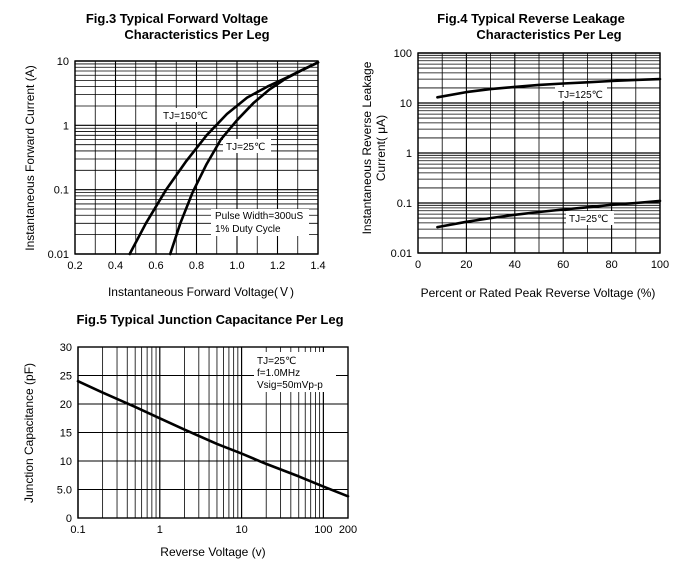 The width and height of the screenshot is (700, 578). Describe the element at coordinates (276, 361) in the screenshot. I see `fig5-note-tj: TJ=25℃` at that location.